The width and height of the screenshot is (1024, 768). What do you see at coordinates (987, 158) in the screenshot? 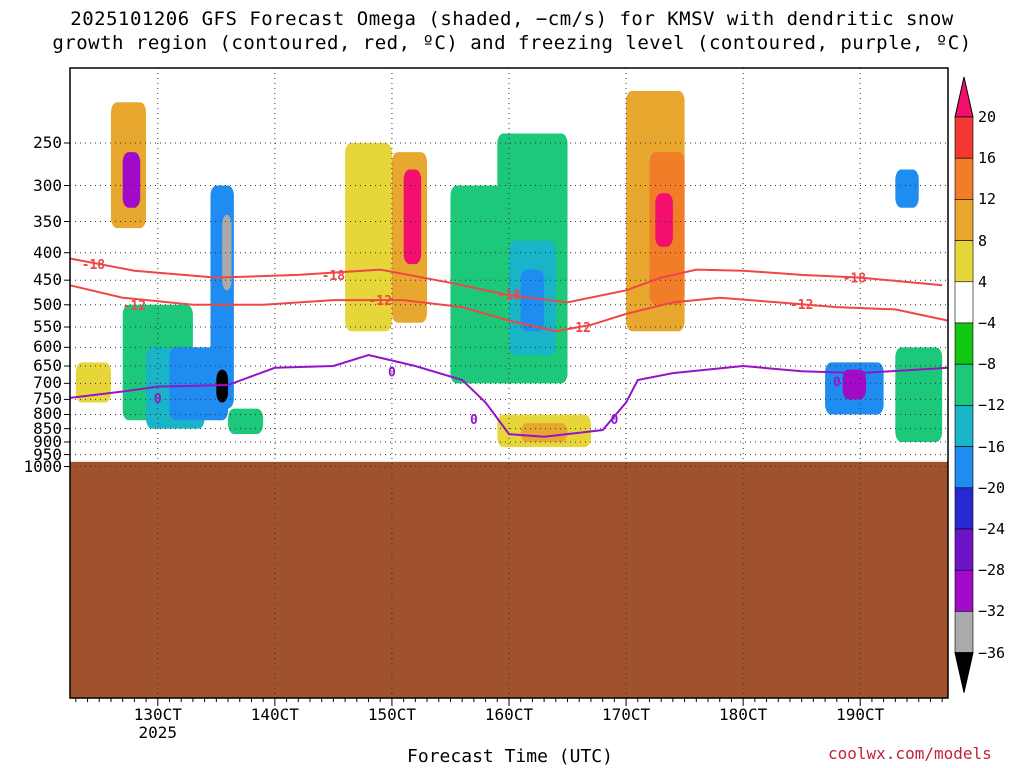
I see `colorbar-label: 16` at bounding box center [987, 158].